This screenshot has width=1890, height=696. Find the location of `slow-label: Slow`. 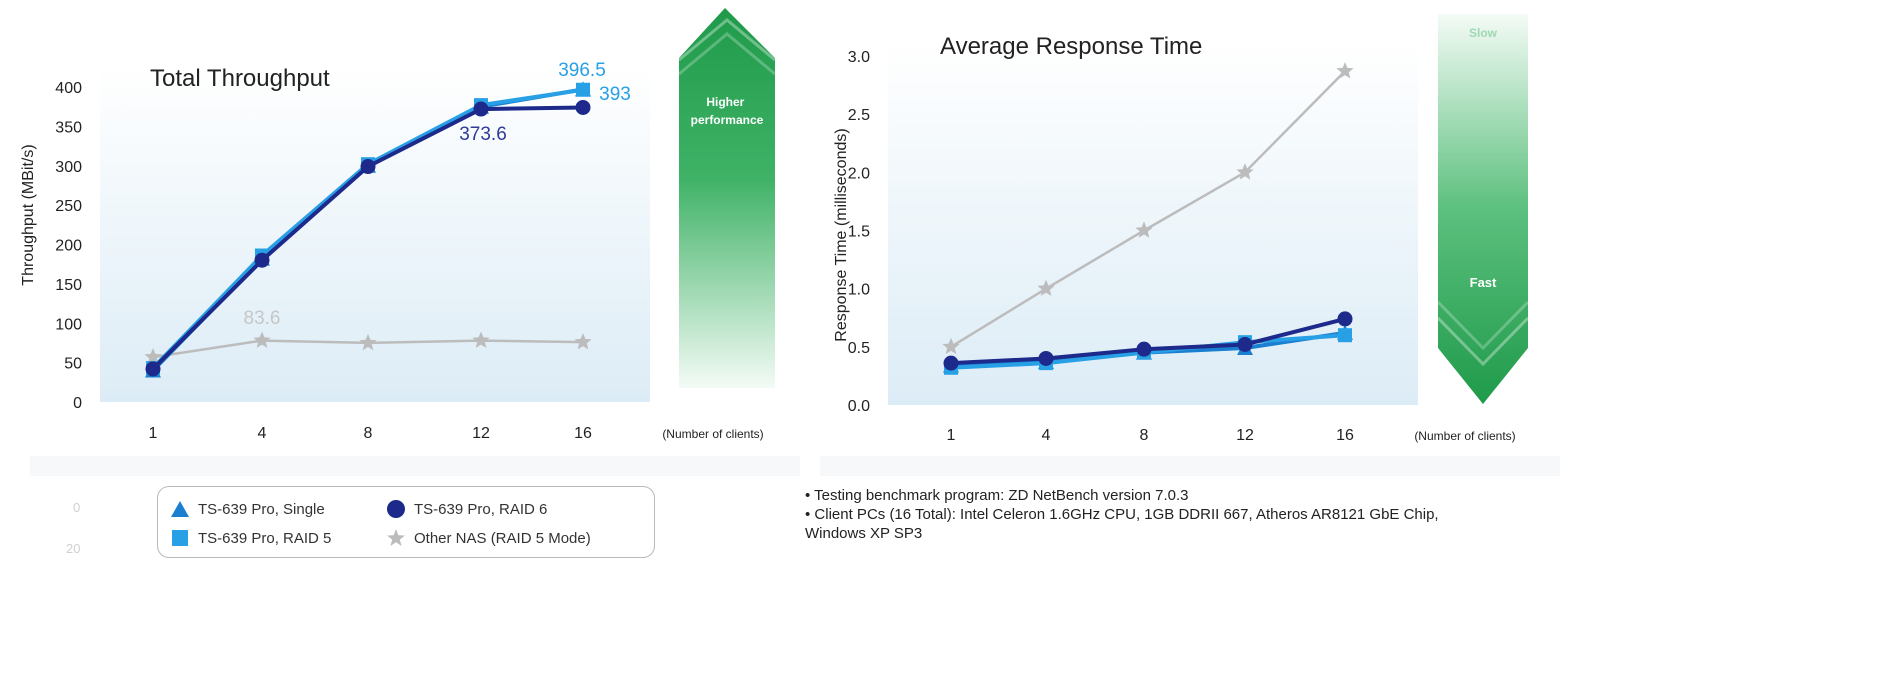

slow-label: Slow is located at coordinates (1483, 33).